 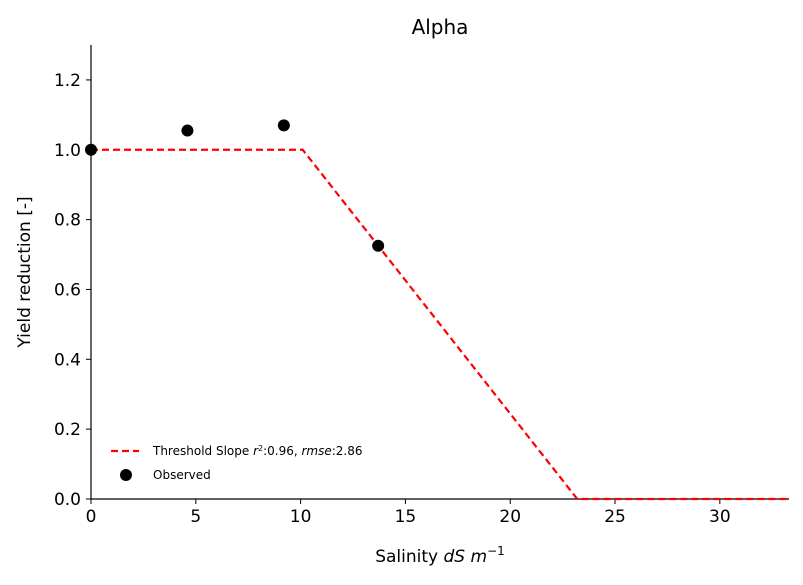 I want to click on x-tick-label: 5, so click(x=195, y=517).